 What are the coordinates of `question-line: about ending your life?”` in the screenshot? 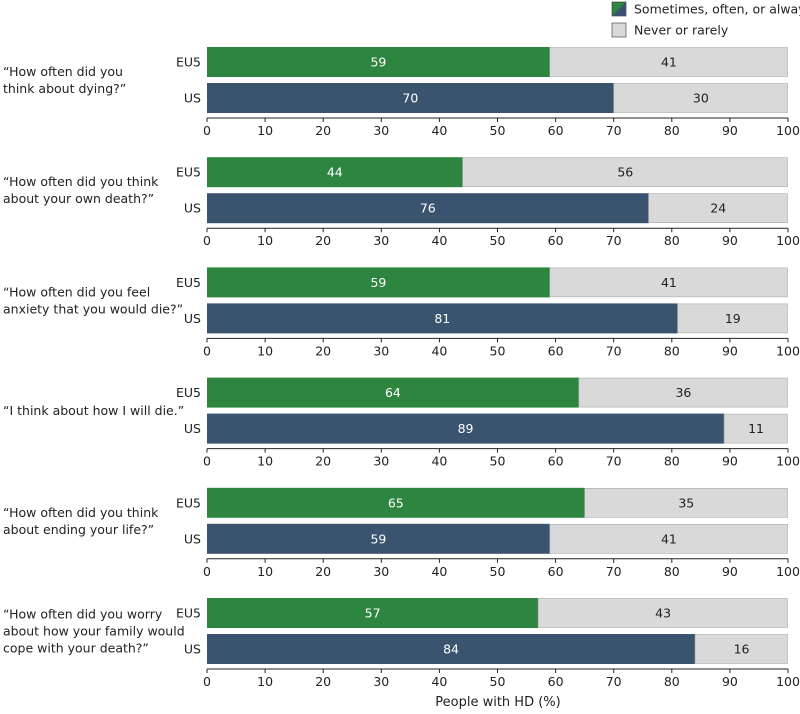 It's located at (78, 529).